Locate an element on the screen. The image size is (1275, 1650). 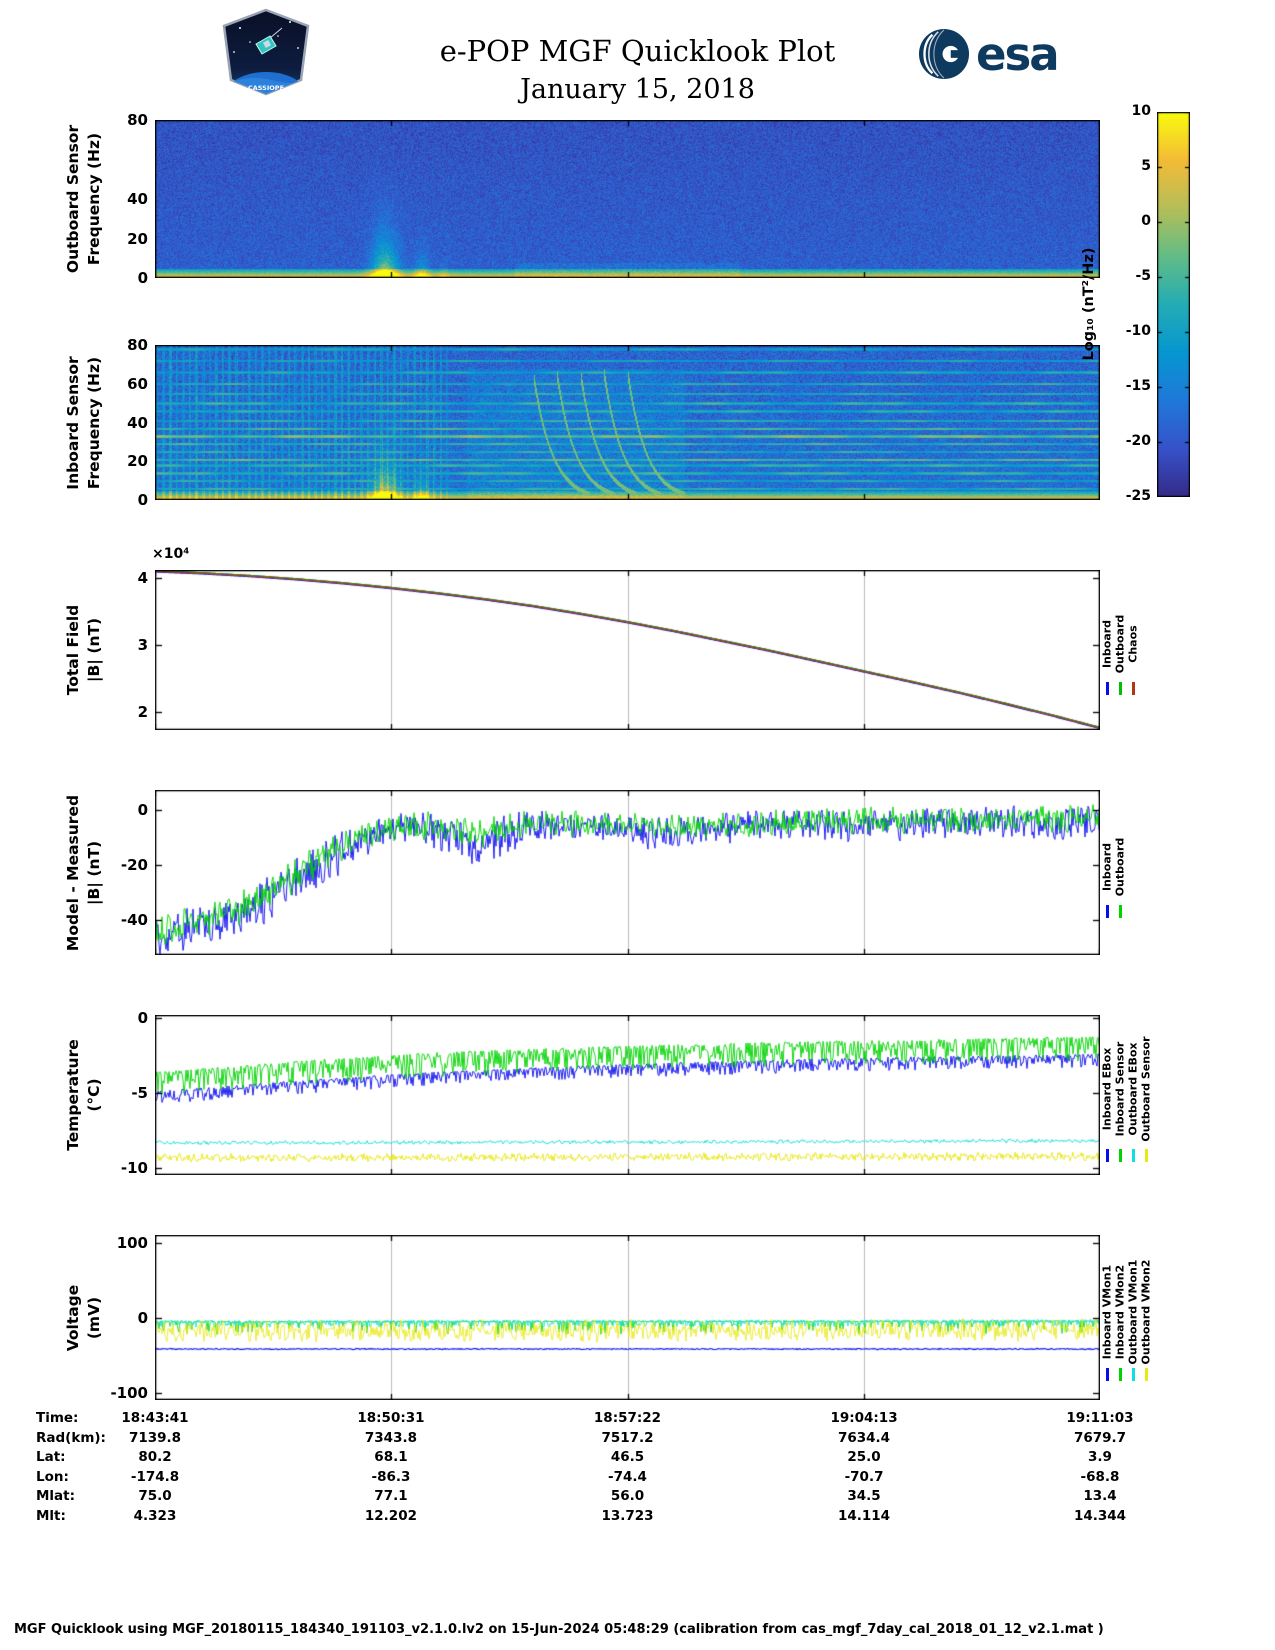
colorbar-tick-label: -5 is located at coordinates (1143, 276).